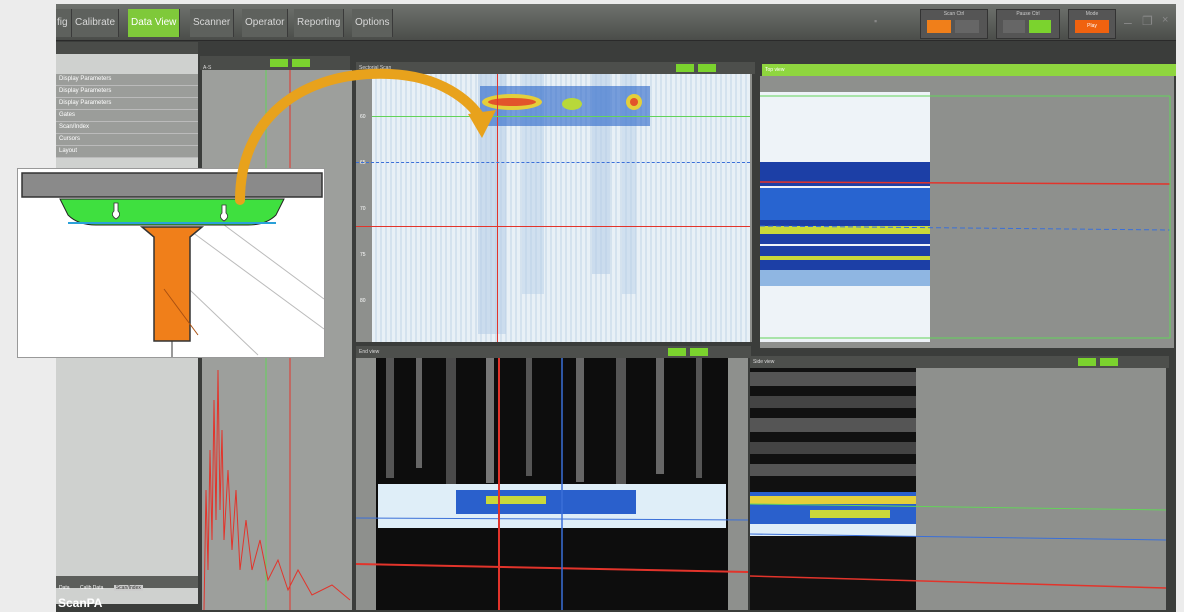  I want to click on control-label: Scan Ctrl, so click(954, 14).